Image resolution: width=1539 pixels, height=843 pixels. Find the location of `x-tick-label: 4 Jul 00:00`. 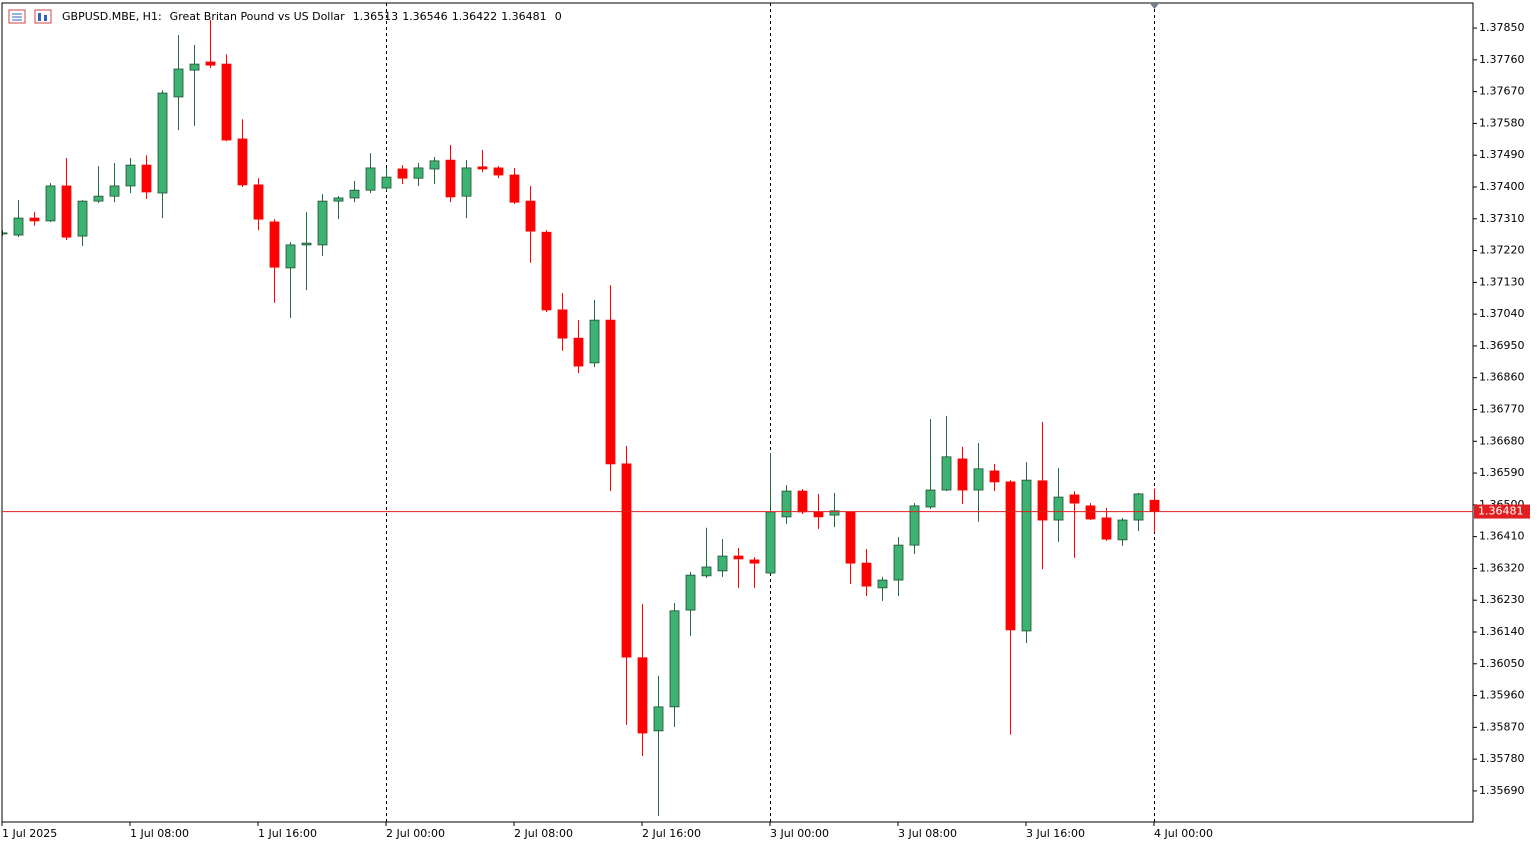

x-tick-label: 4 Jul 00:00 is located at coordinates (1183, 833).